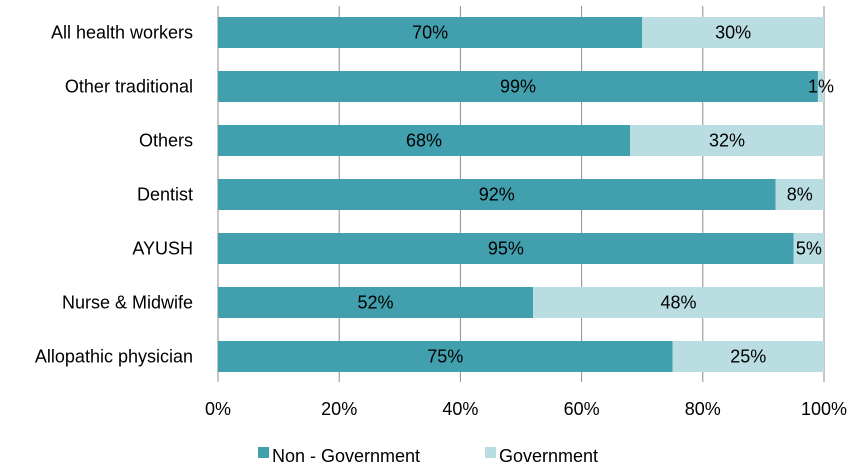 The width and height of the screenshot is (852, 465). What do you see at coordinates (460, 409) in the screenshot?
I see `x-tick-label: 40%` at bounding box center [460, 409].